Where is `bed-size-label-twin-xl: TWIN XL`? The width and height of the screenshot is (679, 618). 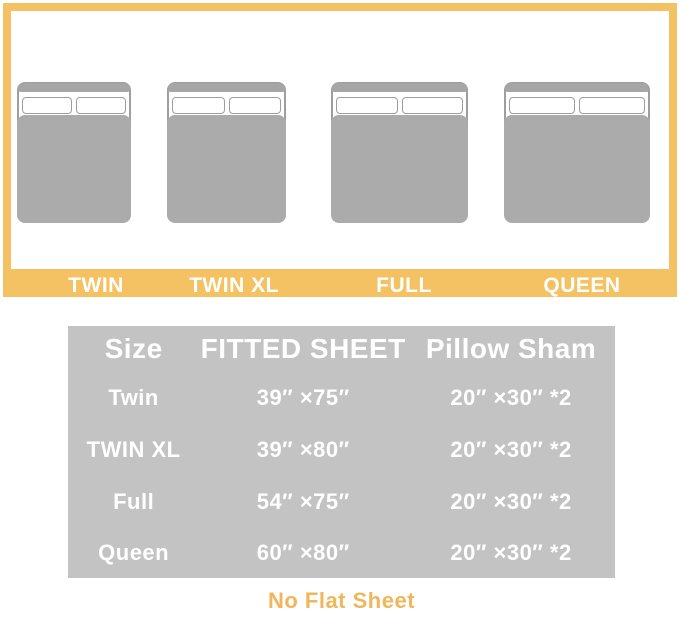
bed-size-label-twin-xl: TWIN XL is located at coordinates (234, 285).